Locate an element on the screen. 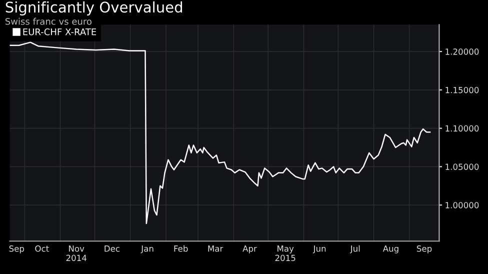 The height and width of the screenshot is (274, 488). y-tick-label: 1.00000 is located at coordinates (462, 205).